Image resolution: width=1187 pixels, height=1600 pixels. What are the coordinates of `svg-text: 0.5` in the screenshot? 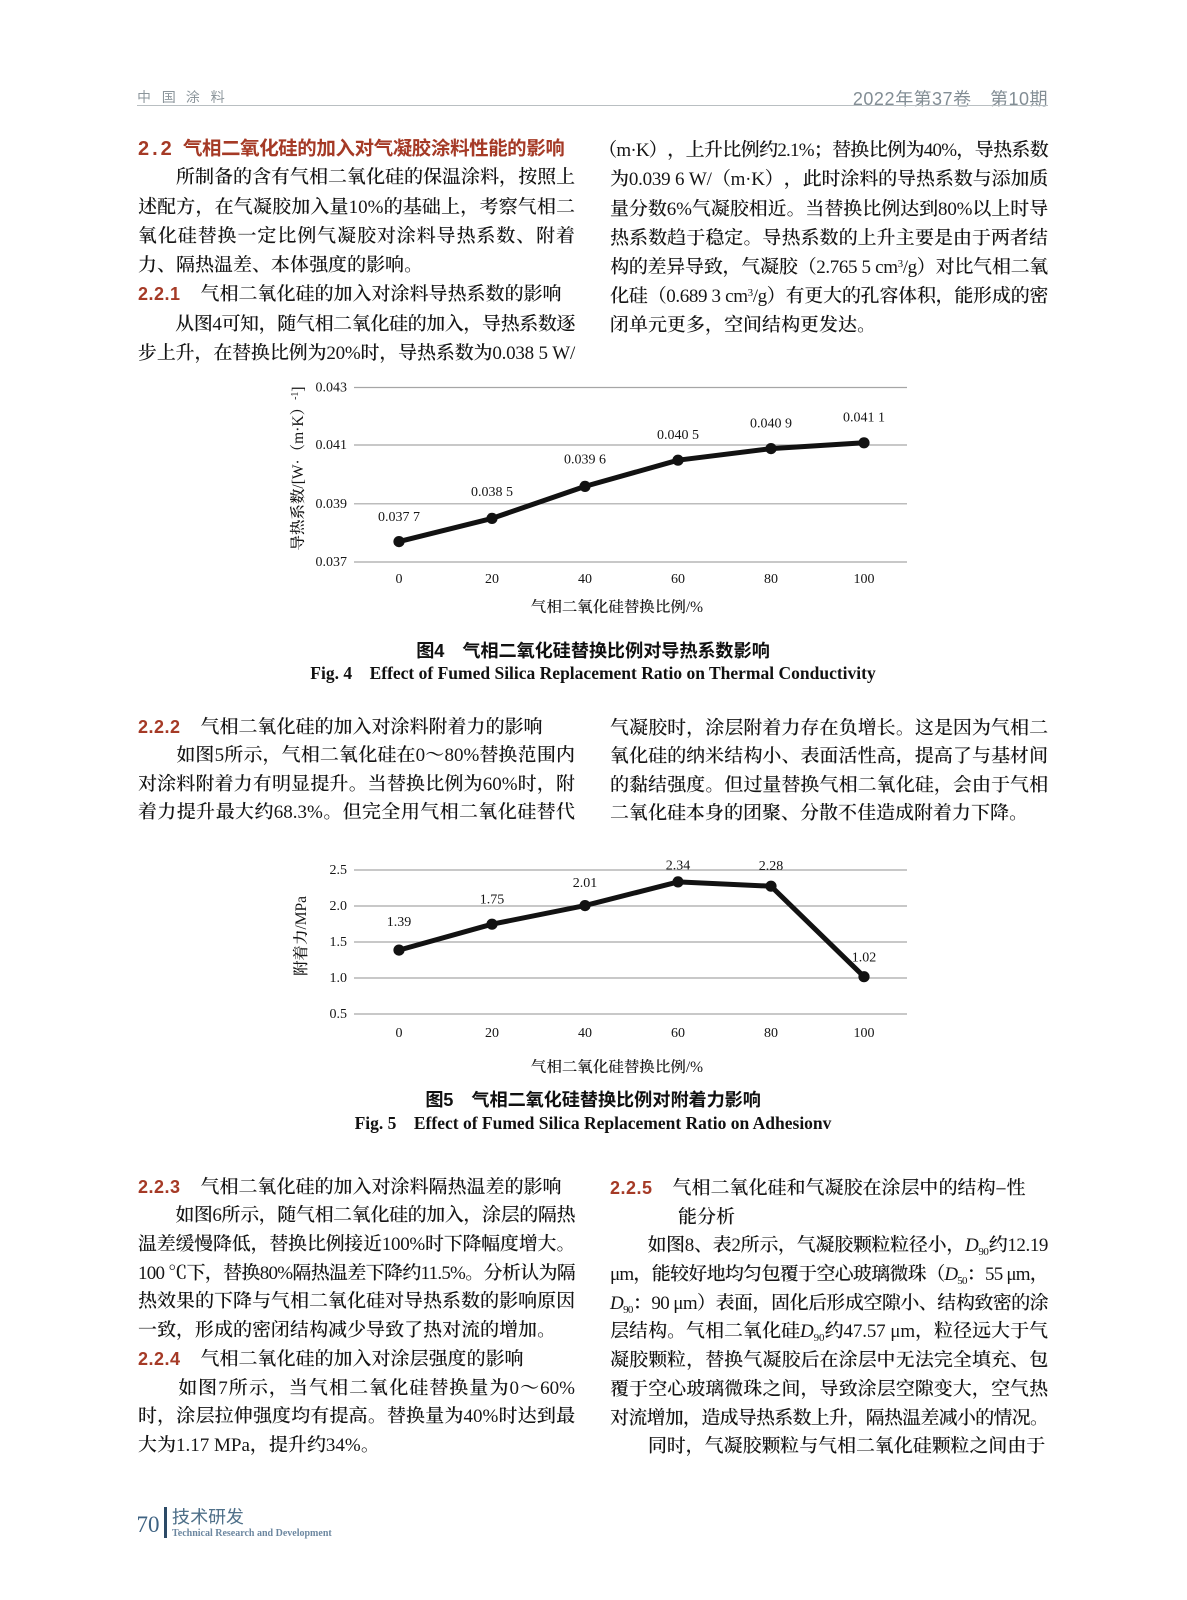 It's located at (339, 1014).